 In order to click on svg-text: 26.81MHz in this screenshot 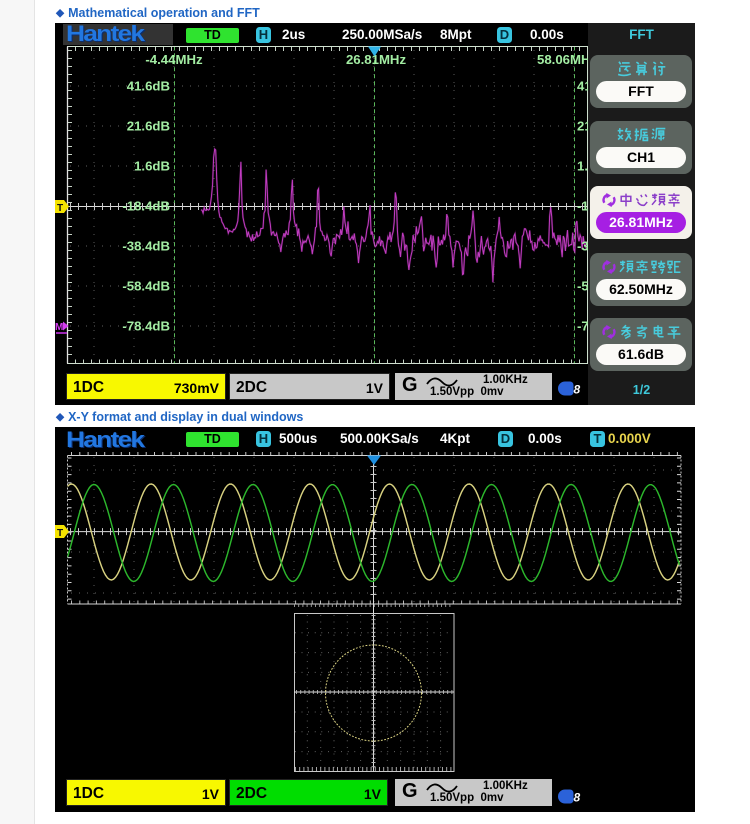, I will do `click(376, 59)`.